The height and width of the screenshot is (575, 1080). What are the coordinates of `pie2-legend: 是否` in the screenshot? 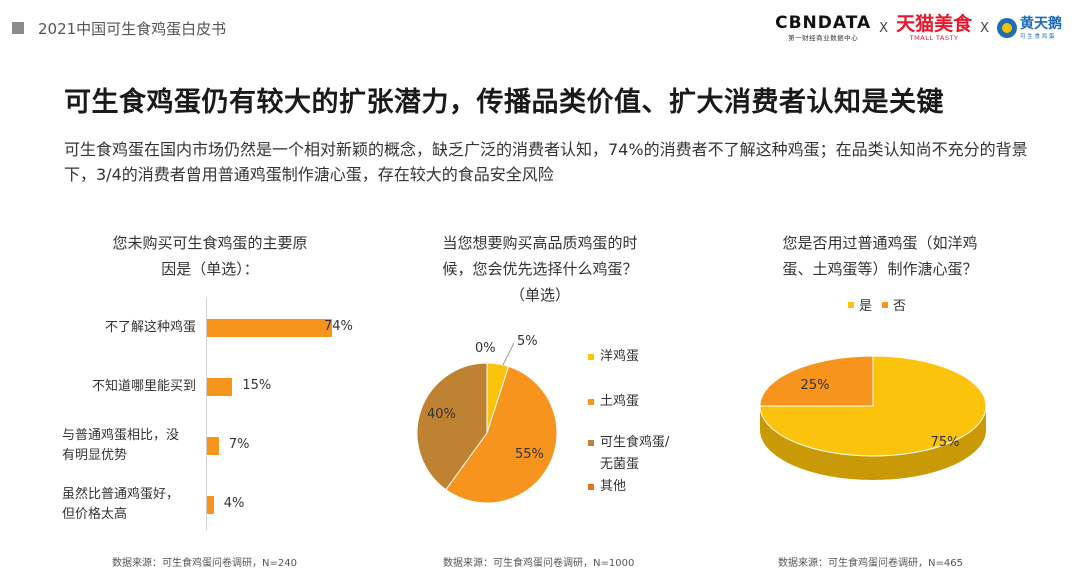 It's located at (877, 304).